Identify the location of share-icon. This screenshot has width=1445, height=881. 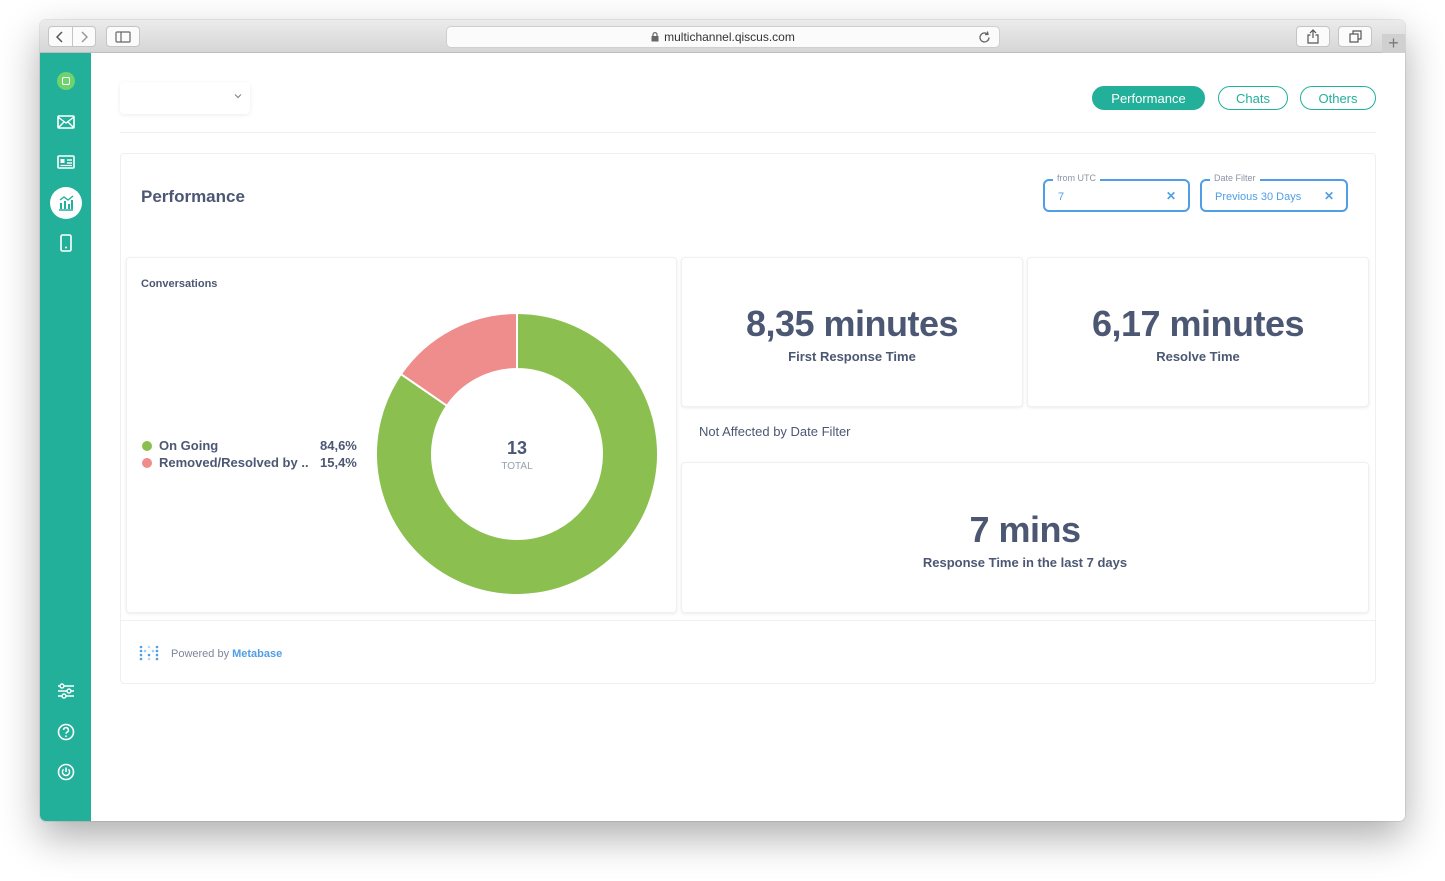
(1313, 36).